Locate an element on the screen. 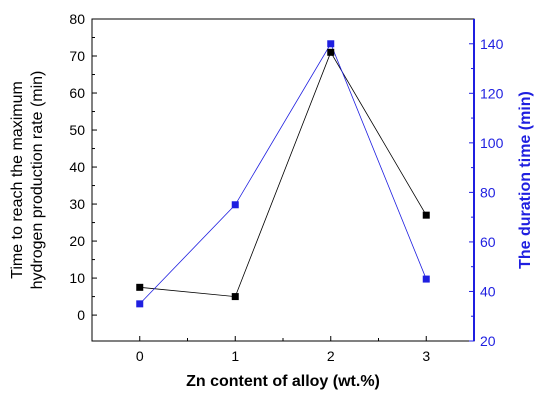 The width and height of the screenshot is (550, 404). right-tick-label: 100 is located at coordinates (492, 143).